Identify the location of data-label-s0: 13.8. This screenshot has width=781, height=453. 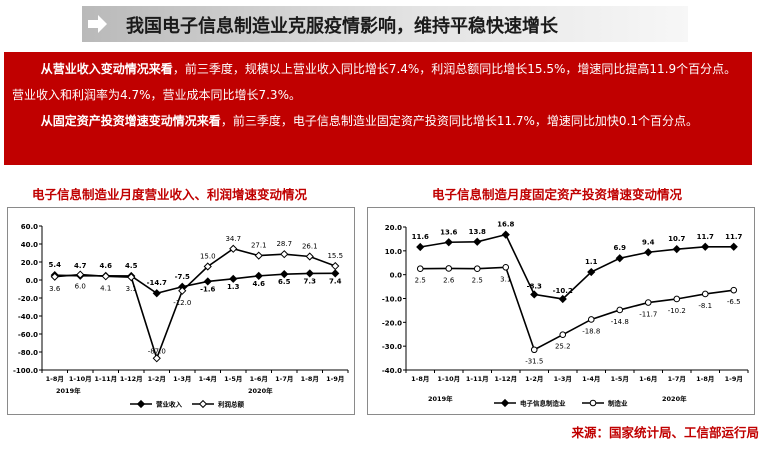
(477, 232).